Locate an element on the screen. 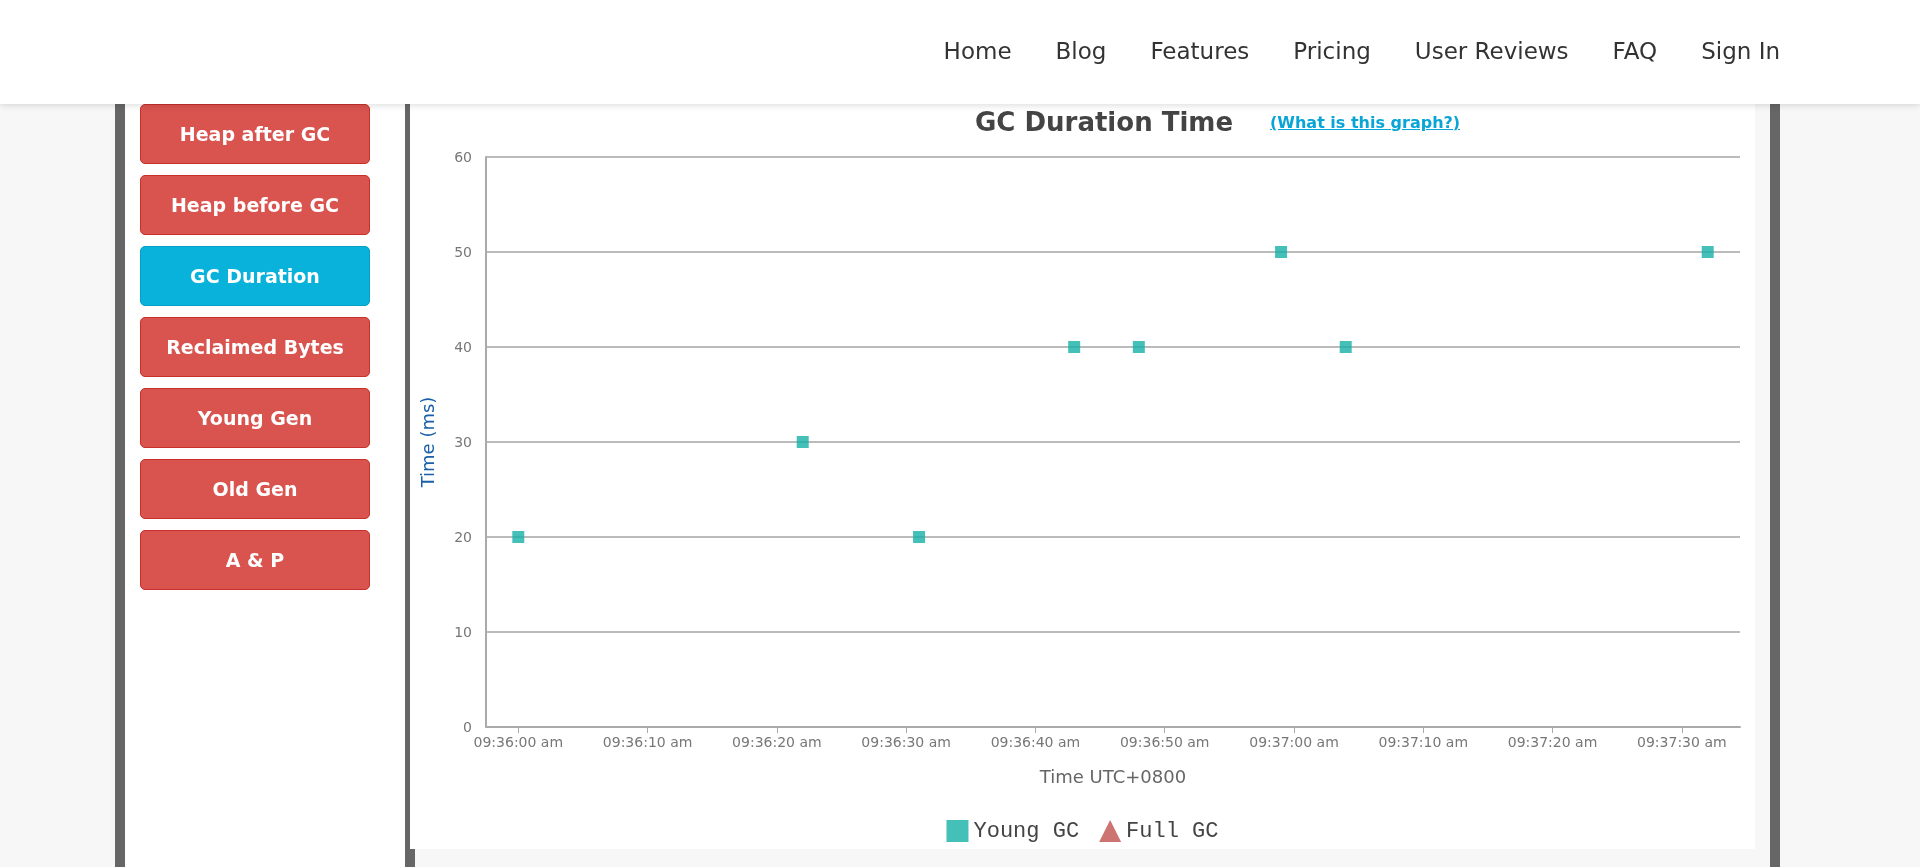 This screenshot has width=1920, height=867. legend-label: Full GC is located at coordinates (1172, 831).